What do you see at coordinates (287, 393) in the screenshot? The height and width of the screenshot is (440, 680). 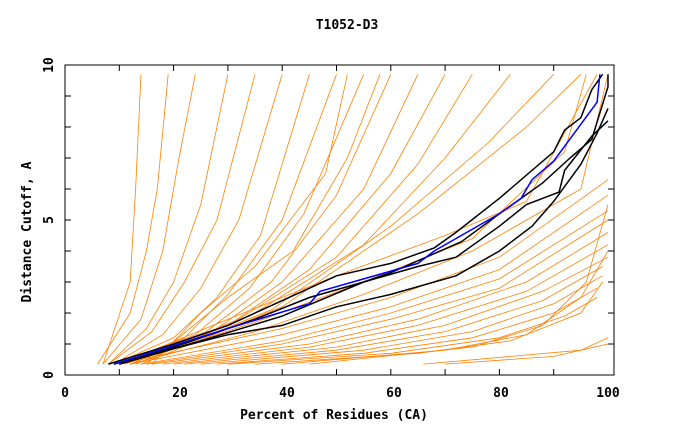 I see `x-tick-label: 40` at bounding box center [287, 393].